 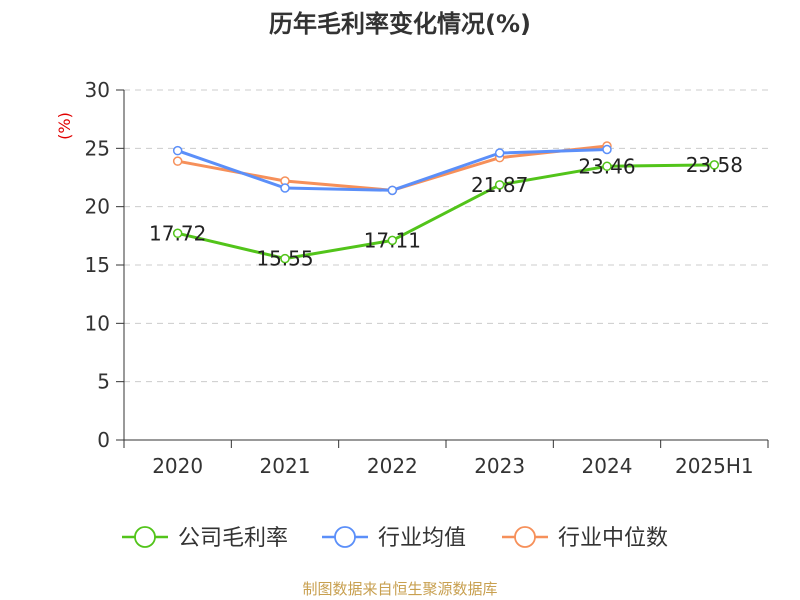 I want to click on data-label: 17.72, so click(x=177, y=233).